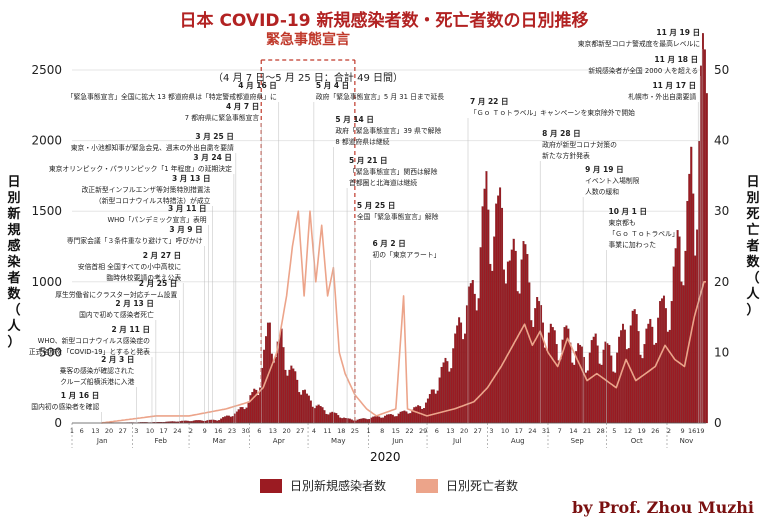  I want to click on x-tick-label: 2, so click(669, 431).